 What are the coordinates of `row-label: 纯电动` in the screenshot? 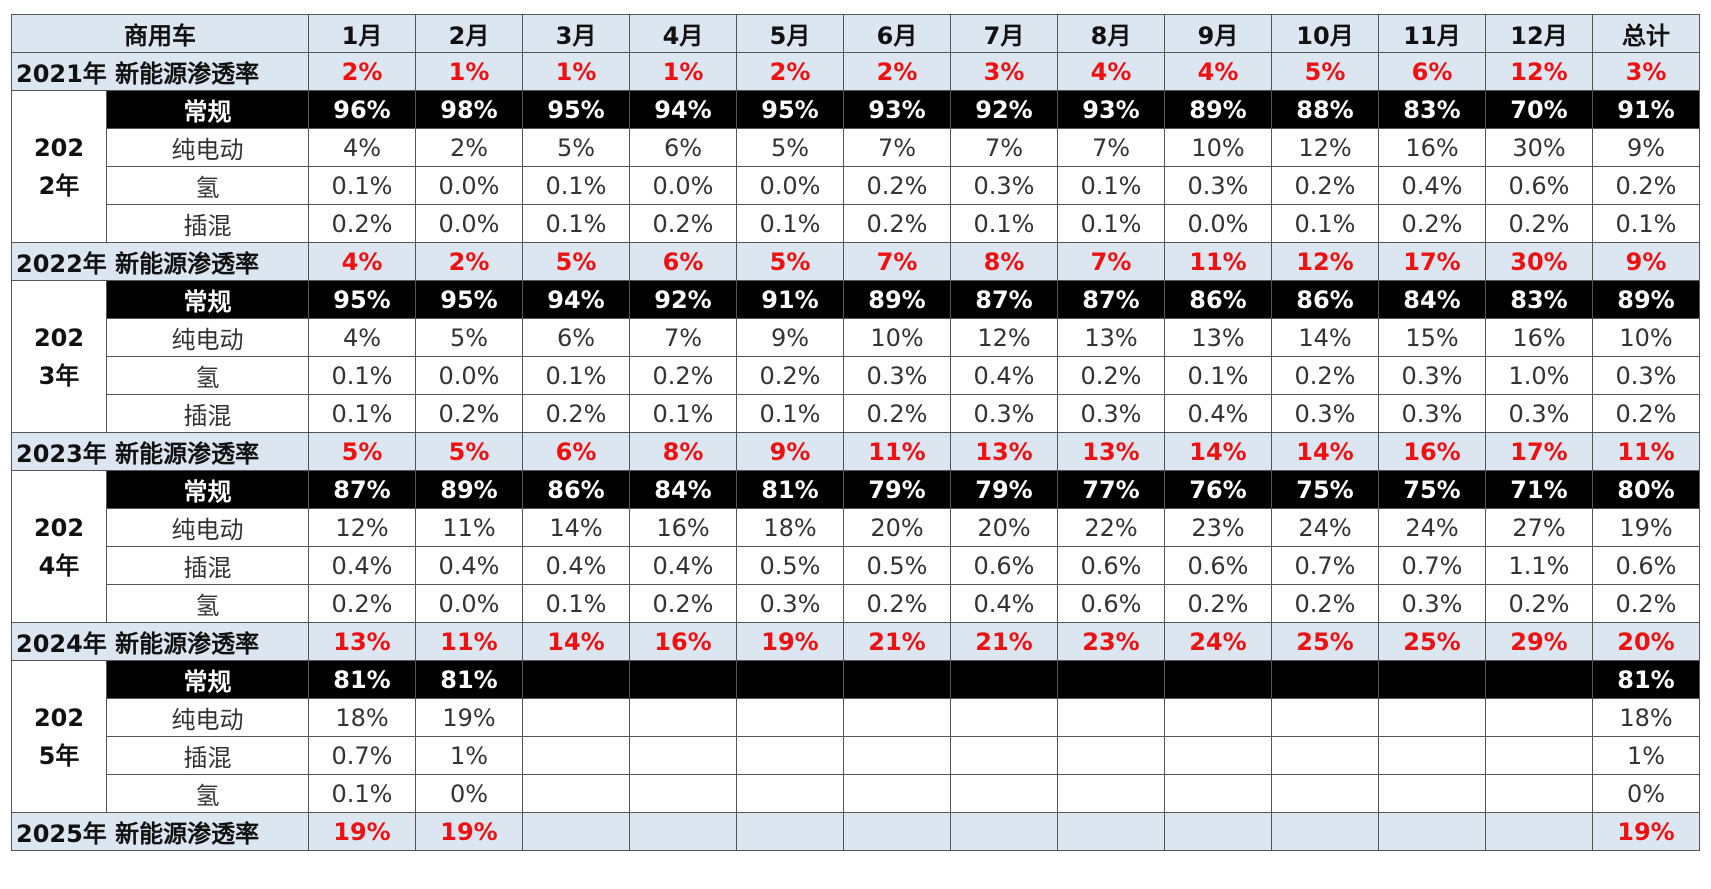 It's located at (207, 147).